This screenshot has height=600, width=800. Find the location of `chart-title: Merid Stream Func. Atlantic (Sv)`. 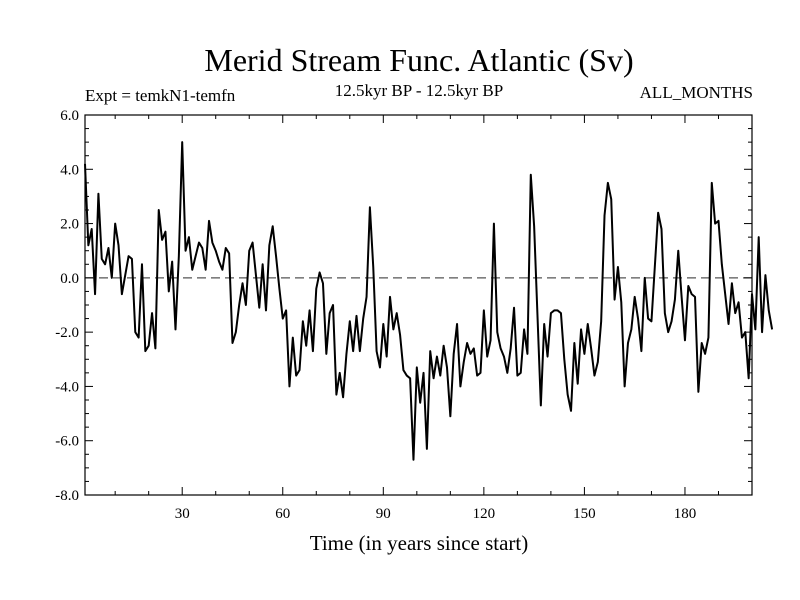

chart-title: Merid Stream Func. Atlantic (Sv) is located at coordinates (418, 60).